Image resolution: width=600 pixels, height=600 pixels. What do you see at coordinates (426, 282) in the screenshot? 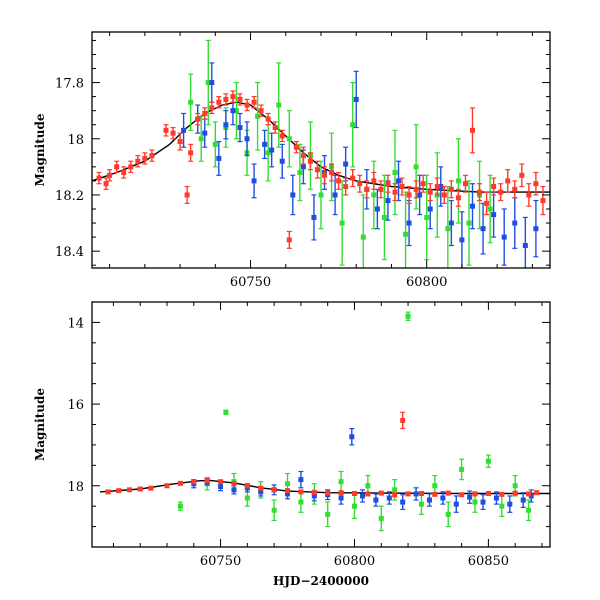
I see `x-tick-label: 60800` at bounding box center [426, 282].